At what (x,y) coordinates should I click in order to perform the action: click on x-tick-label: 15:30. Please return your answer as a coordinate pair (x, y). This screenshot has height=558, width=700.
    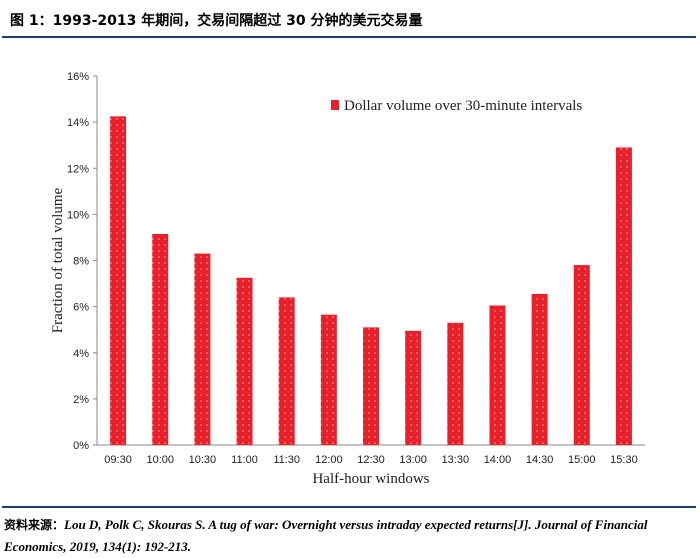
    Looking at the image, I should click on (624, 460).